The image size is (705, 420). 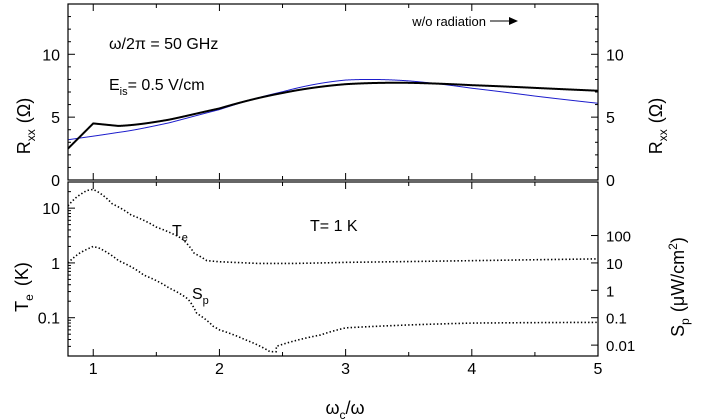 I want to click on bottom-y-tick-label-left: 10, so click(x=51, y=209).